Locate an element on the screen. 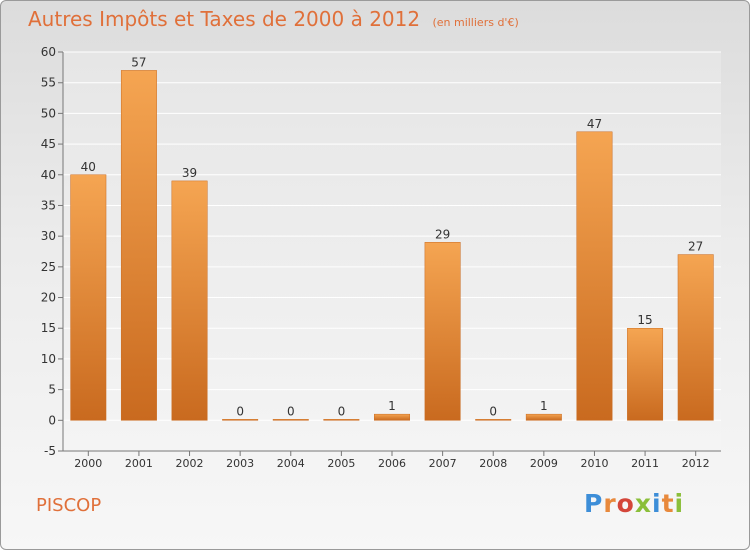 Image resolution: width=750 pixels, height=550 pixels. bar-value-label: 15 is located at coordinates (644, 320).